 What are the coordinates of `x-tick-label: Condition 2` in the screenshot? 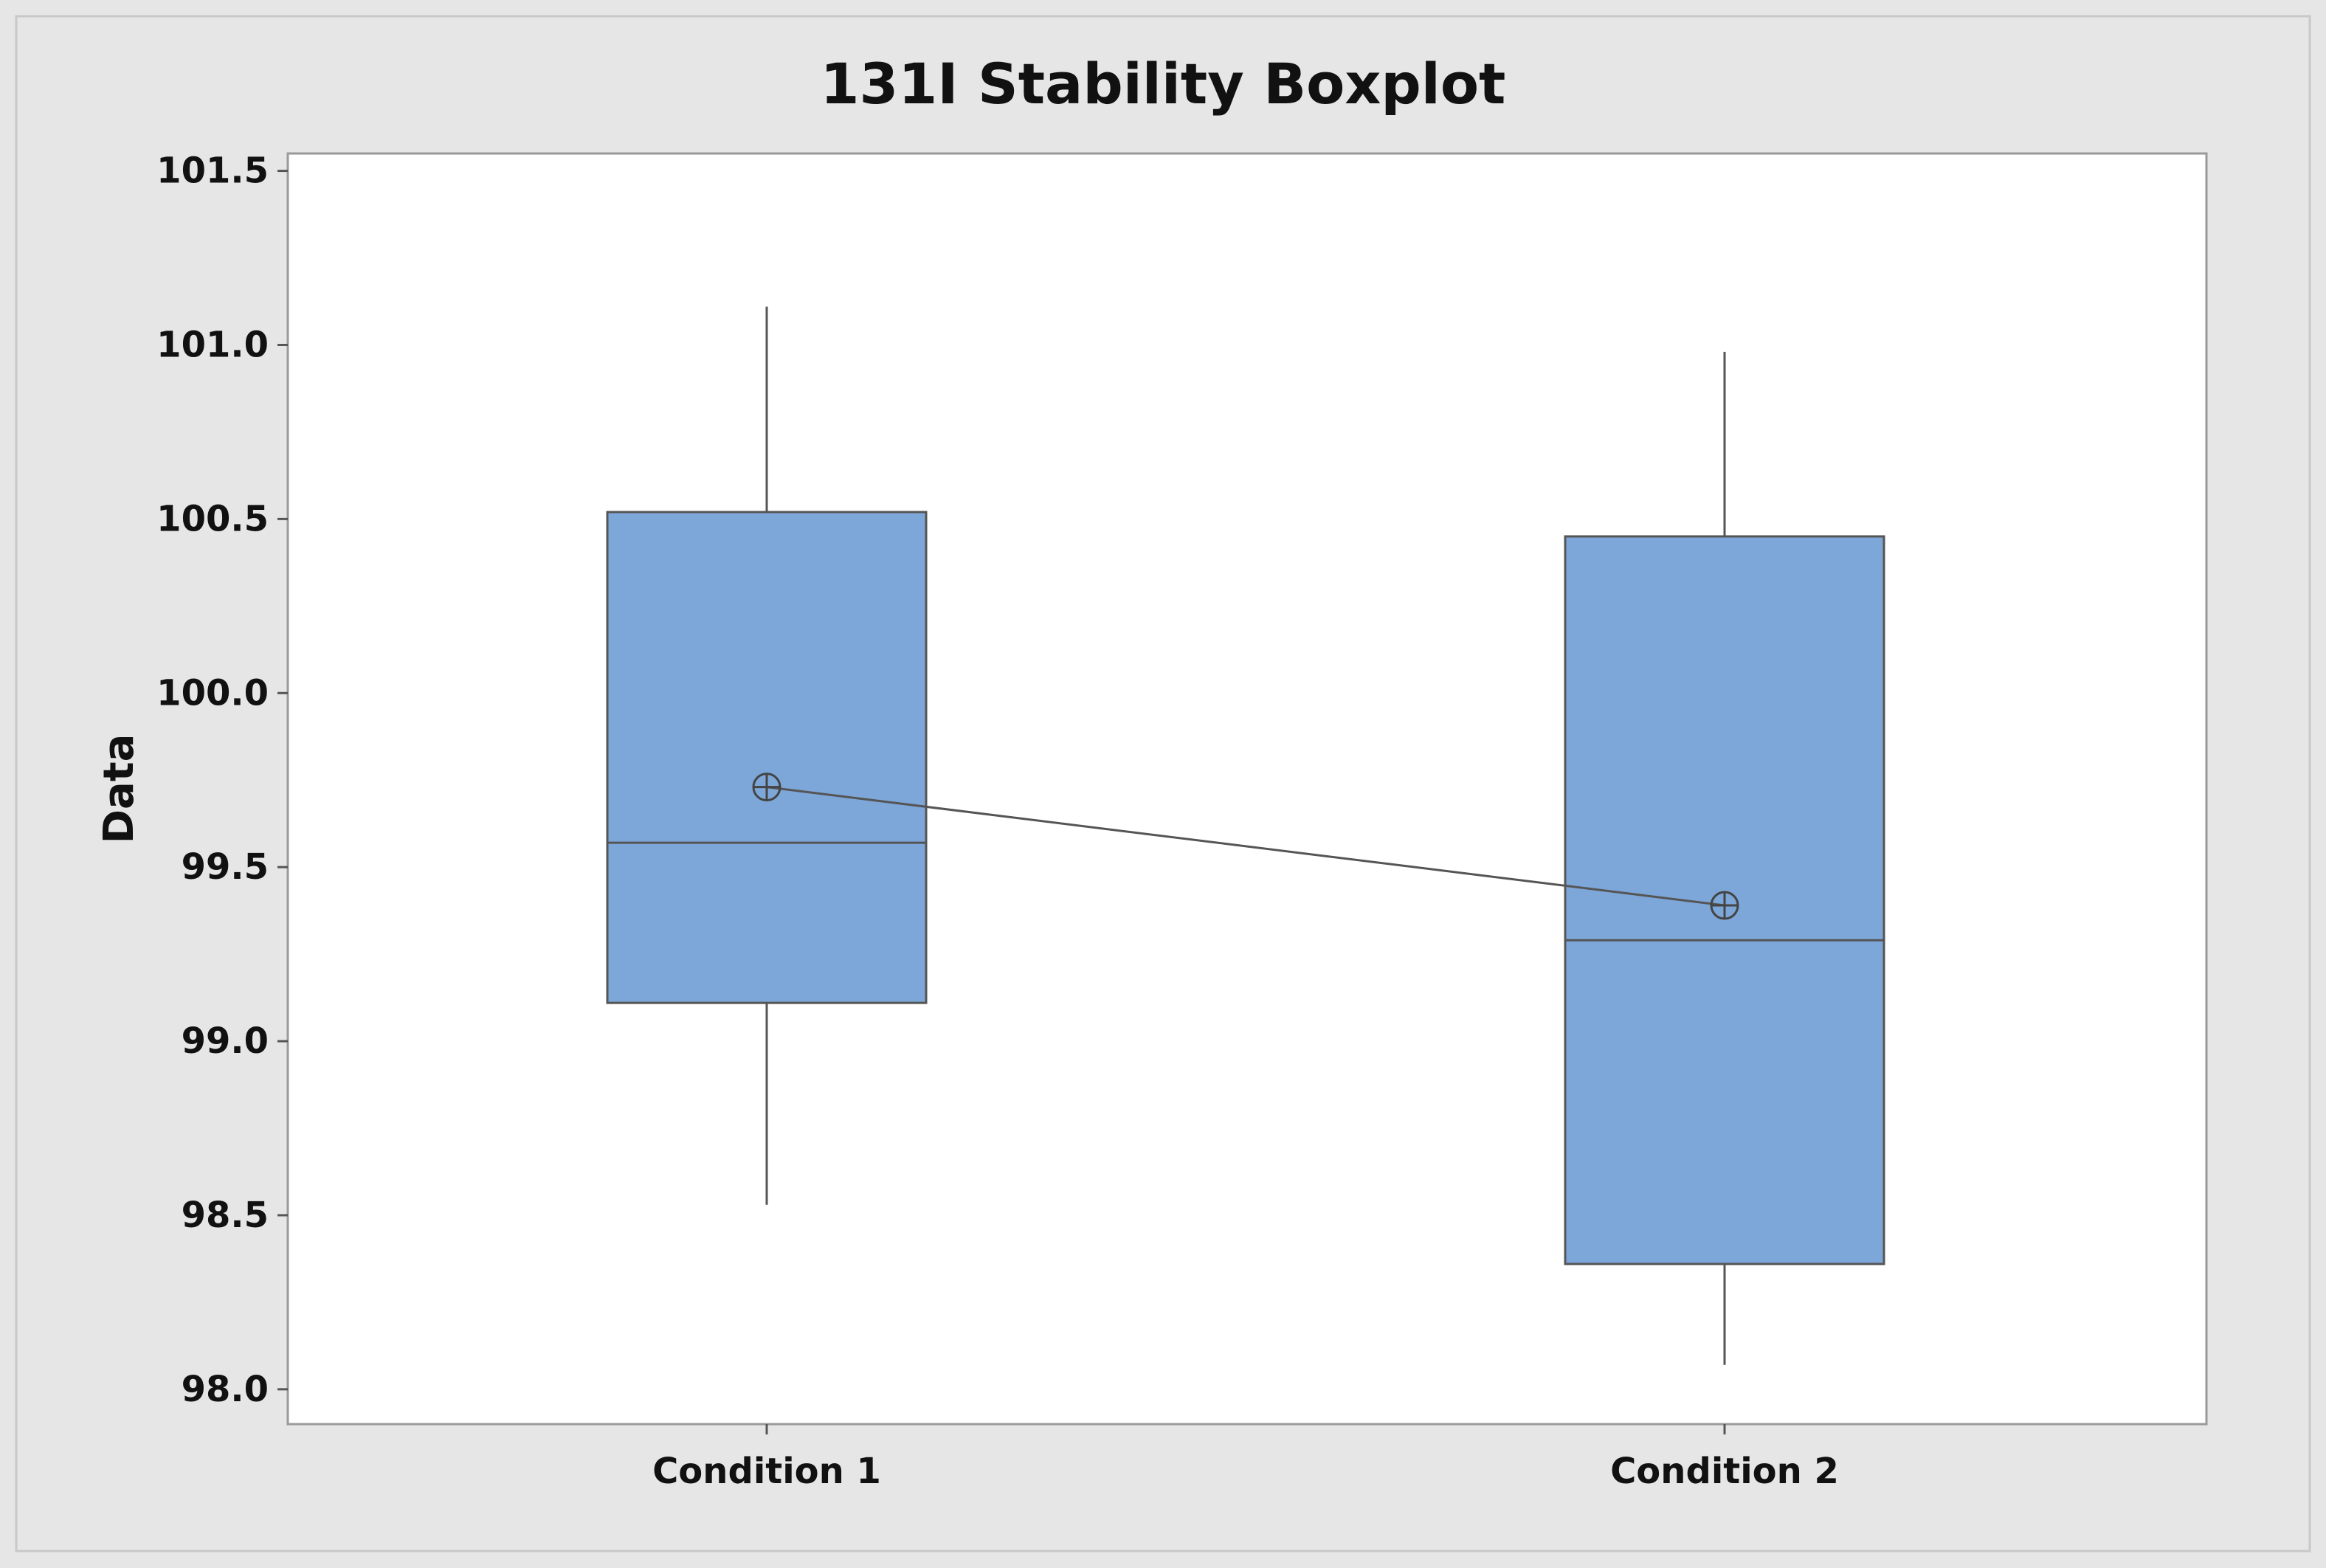 It's located at (1725, 1471).